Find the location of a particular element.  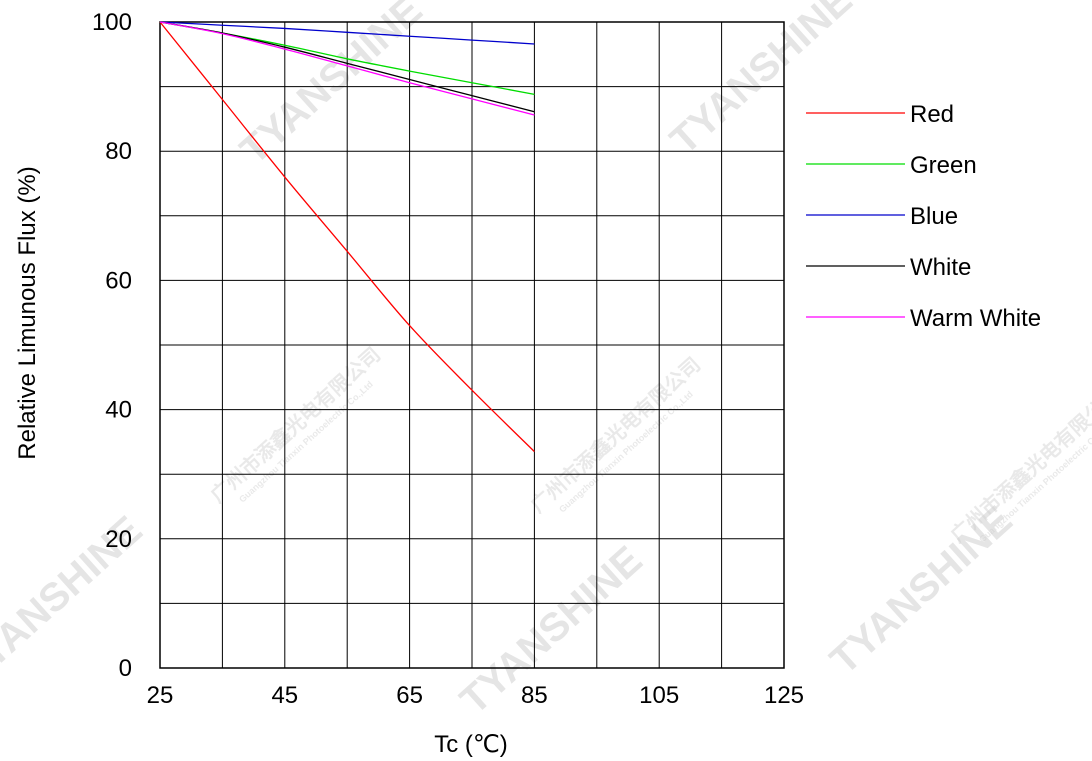

legend: Red Green Blue White Warm White is located at coordinates (923, 216).